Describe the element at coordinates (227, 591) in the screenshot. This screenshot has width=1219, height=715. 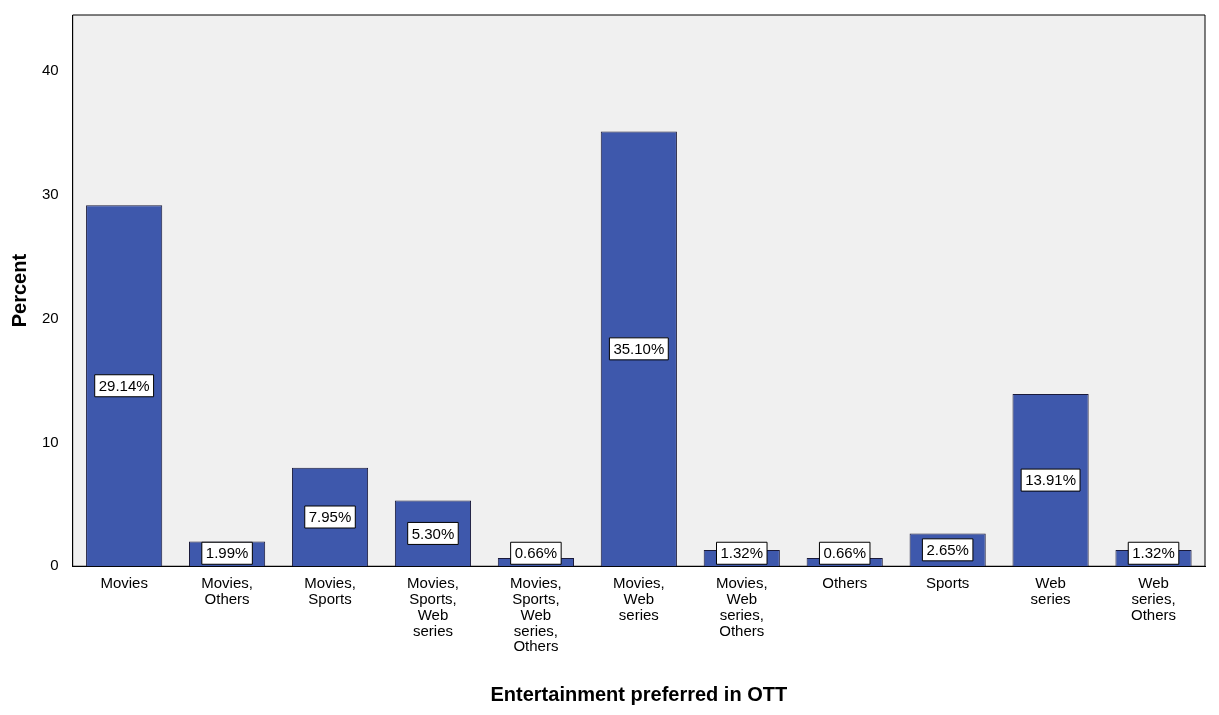
I see `x-tick-label: Movies, Others` at that location.